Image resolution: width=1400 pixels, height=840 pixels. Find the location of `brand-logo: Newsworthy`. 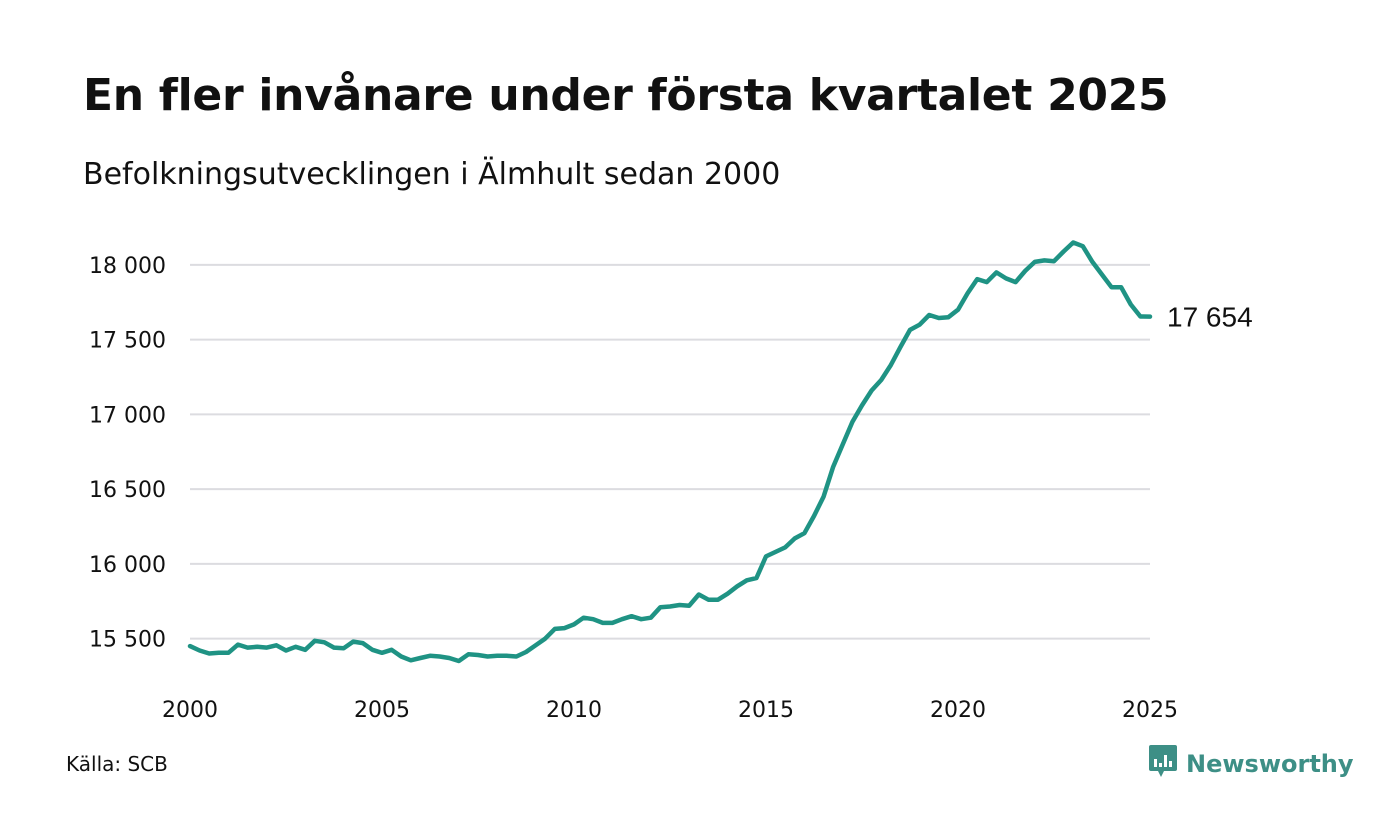

brand-logo: Newsworthy is located at coordinates (1251, 764).